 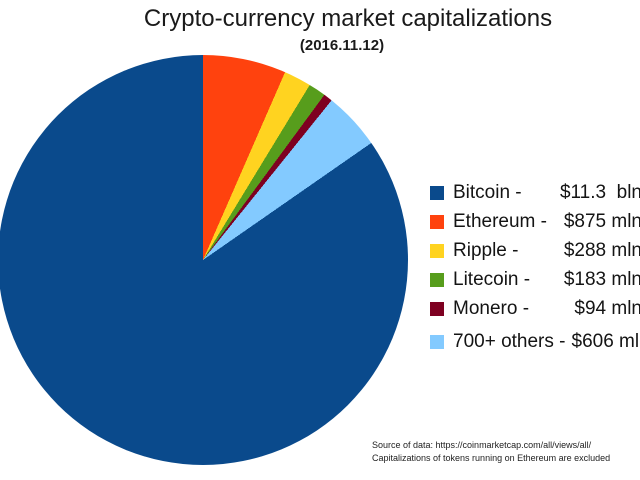 What do you see at coordinates (437, 342) in the screenshot?
I see `others-color-swatch` at bounding box center [437, 342].